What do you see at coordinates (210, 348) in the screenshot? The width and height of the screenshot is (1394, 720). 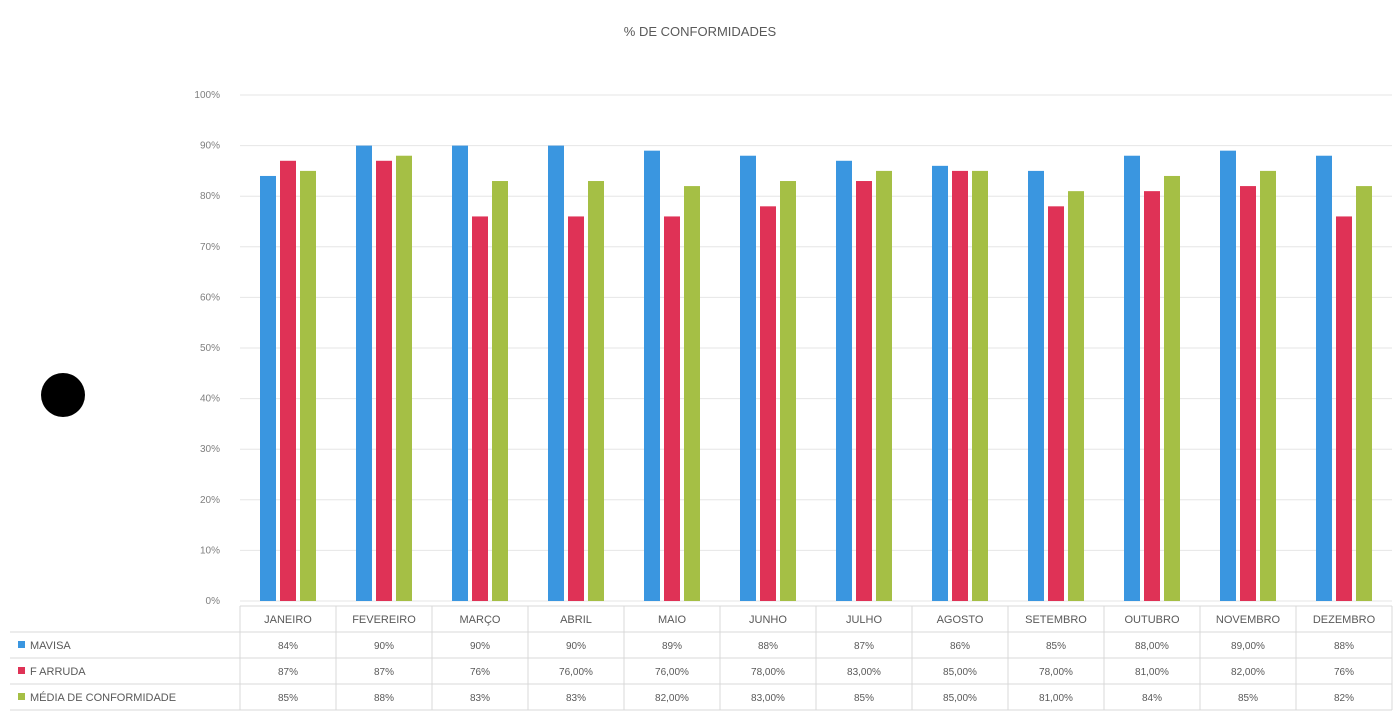 I see `y-tick-label: 50%` at bounding box center [210, 348].